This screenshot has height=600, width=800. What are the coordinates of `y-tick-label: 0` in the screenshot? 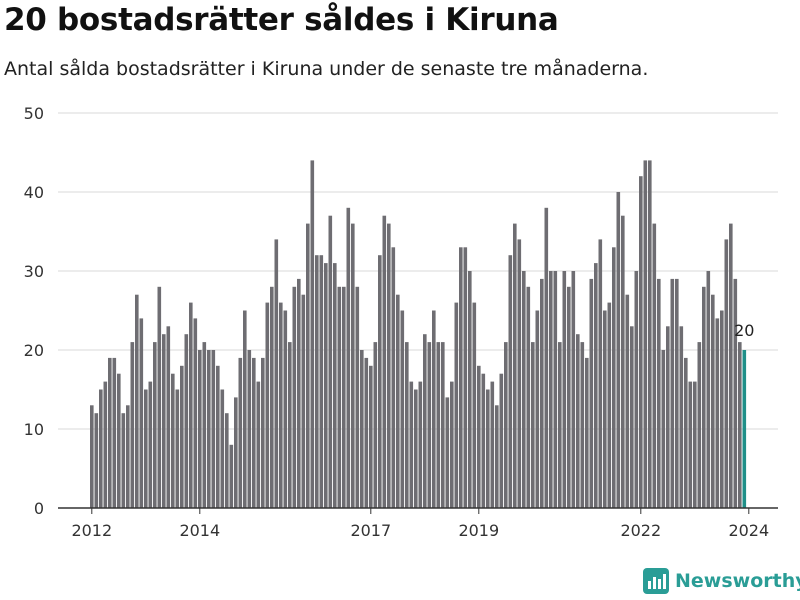 It's located at (39, 508).